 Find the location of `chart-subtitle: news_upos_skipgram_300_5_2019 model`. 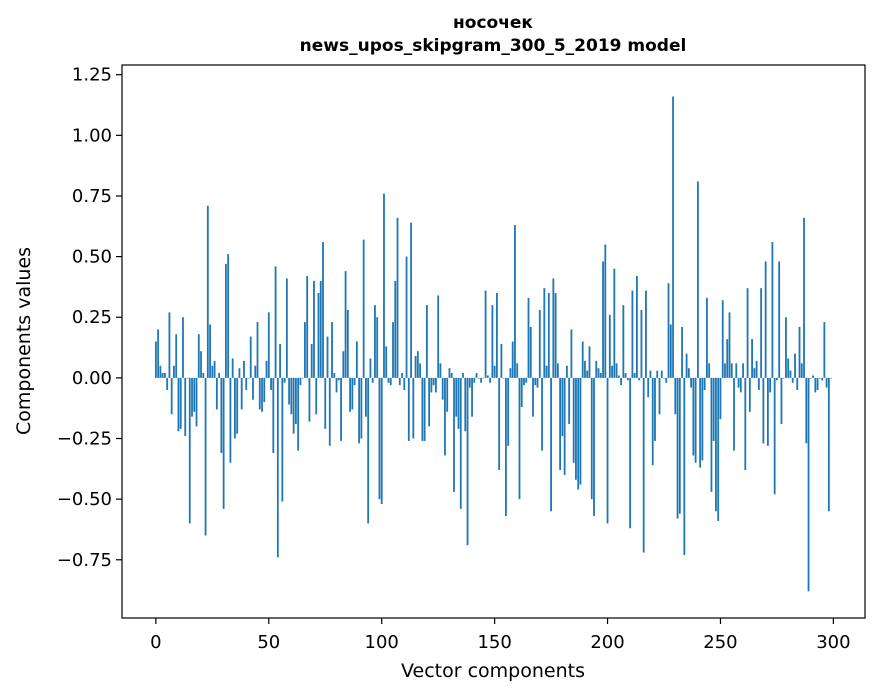

chart-subtitle: news_upos_skipgram_300_5_2019 model is located at coordinates (493, 46).